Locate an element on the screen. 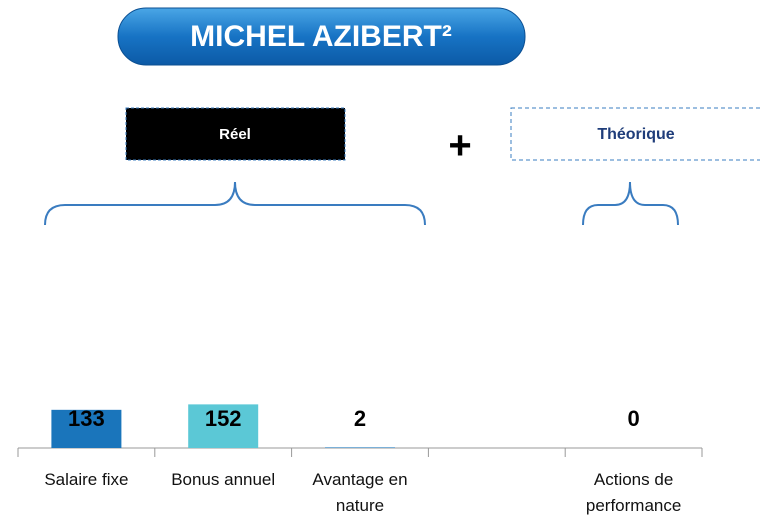 The image size is (760, 525). value-label: 2 is located at coordinates (360, 418).